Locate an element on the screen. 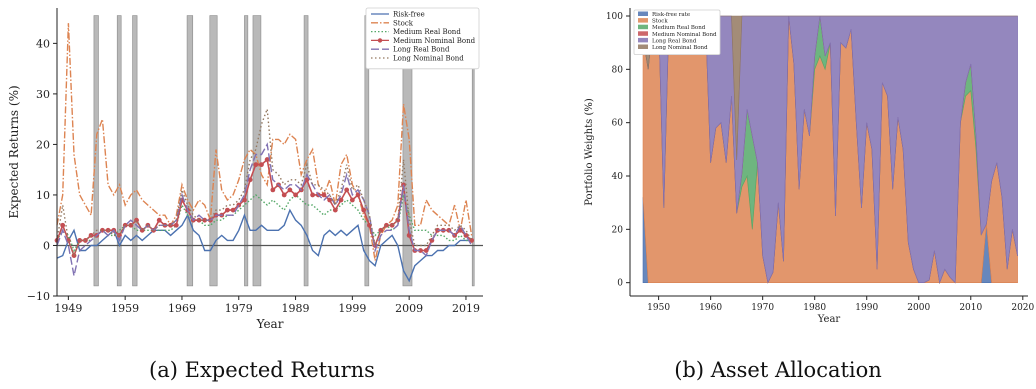 The width and height of the screenshot is (1036, 389). y-tick-label: 20 is located at coordinates (43, 144).